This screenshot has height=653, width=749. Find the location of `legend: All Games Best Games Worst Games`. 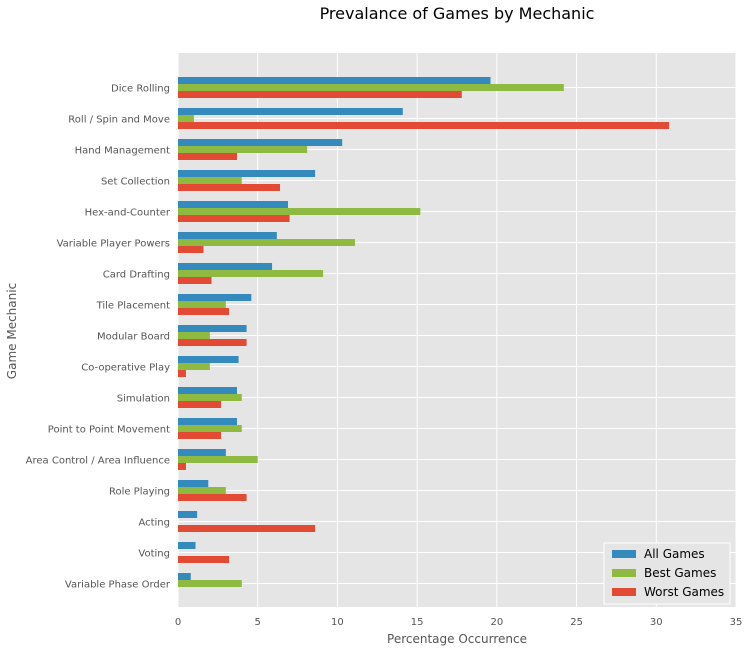

legend: All Games Best Games Worst Games is located at coordinates (667, 573).